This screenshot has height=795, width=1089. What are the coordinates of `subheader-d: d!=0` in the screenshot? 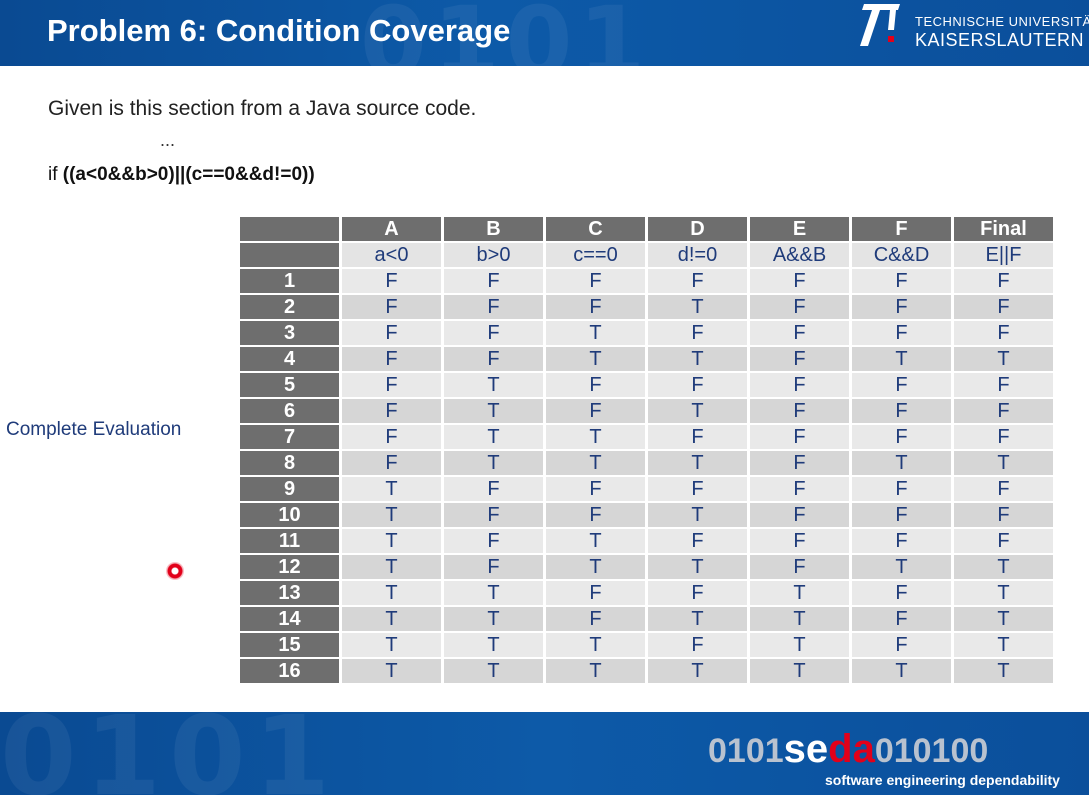 It's located at (697, 255).